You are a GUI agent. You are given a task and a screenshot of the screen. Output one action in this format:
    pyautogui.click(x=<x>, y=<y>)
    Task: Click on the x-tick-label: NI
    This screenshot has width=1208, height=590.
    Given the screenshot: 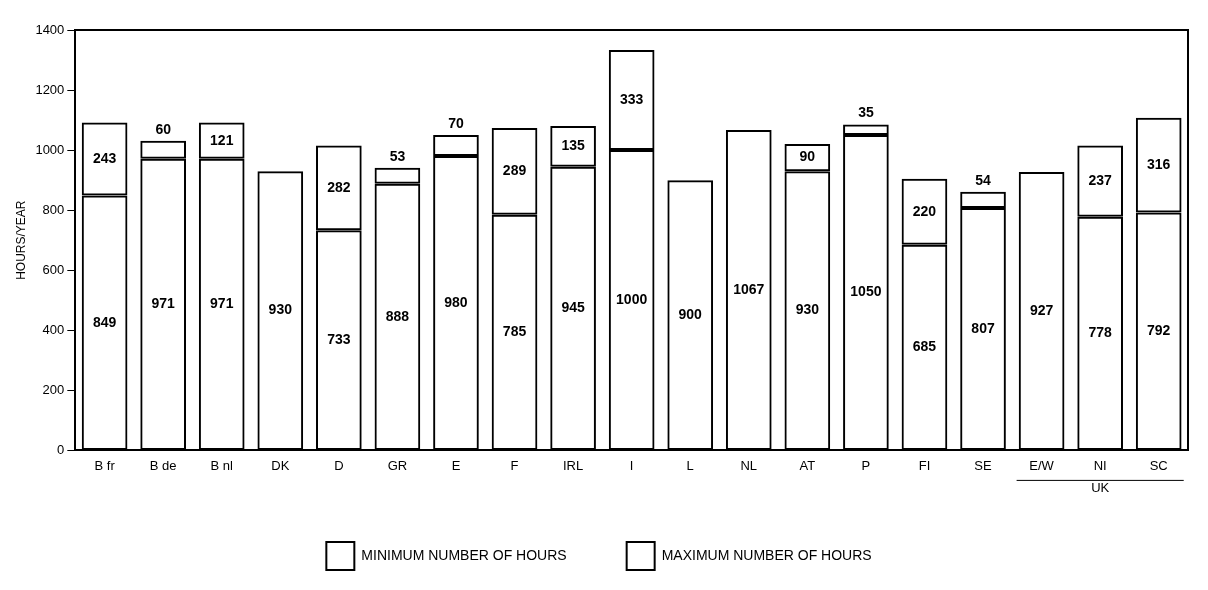 What is the action you would take?
    pyautogui.click(x=1100, y=465)
    